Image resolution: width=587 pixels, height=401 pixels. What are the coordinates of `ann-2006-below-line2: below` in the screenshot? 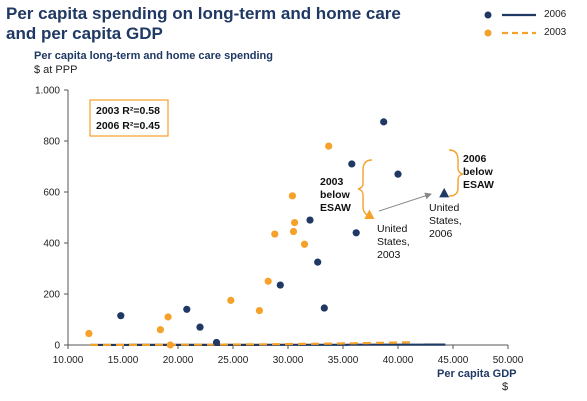 It's located at (478, 172).